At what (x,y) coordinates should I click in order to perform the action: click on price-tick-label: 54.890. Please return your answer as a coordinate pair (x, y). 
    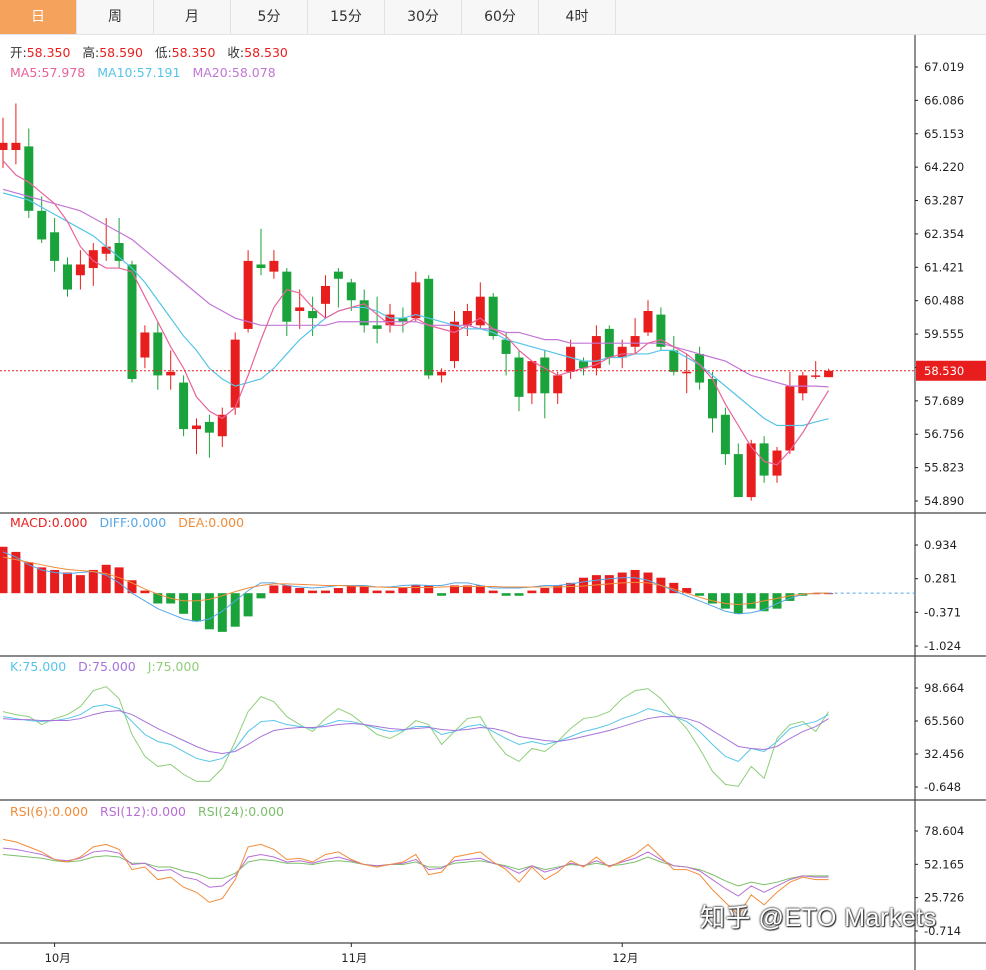
    Looking at the image, I should click on (944, 501).